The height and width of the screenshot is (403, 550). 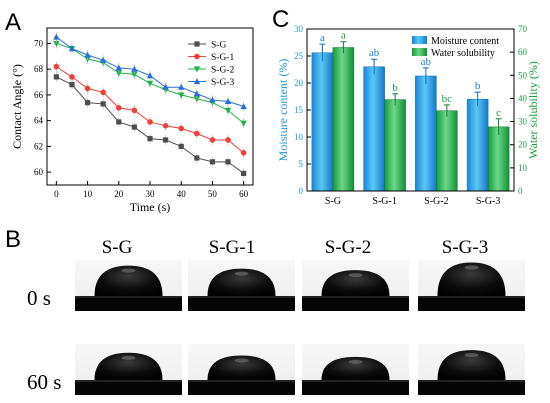 I want to click on chart-a-legend: S-G S-G-1 S-G-2 S-G-3, so click(x=211, y=64).